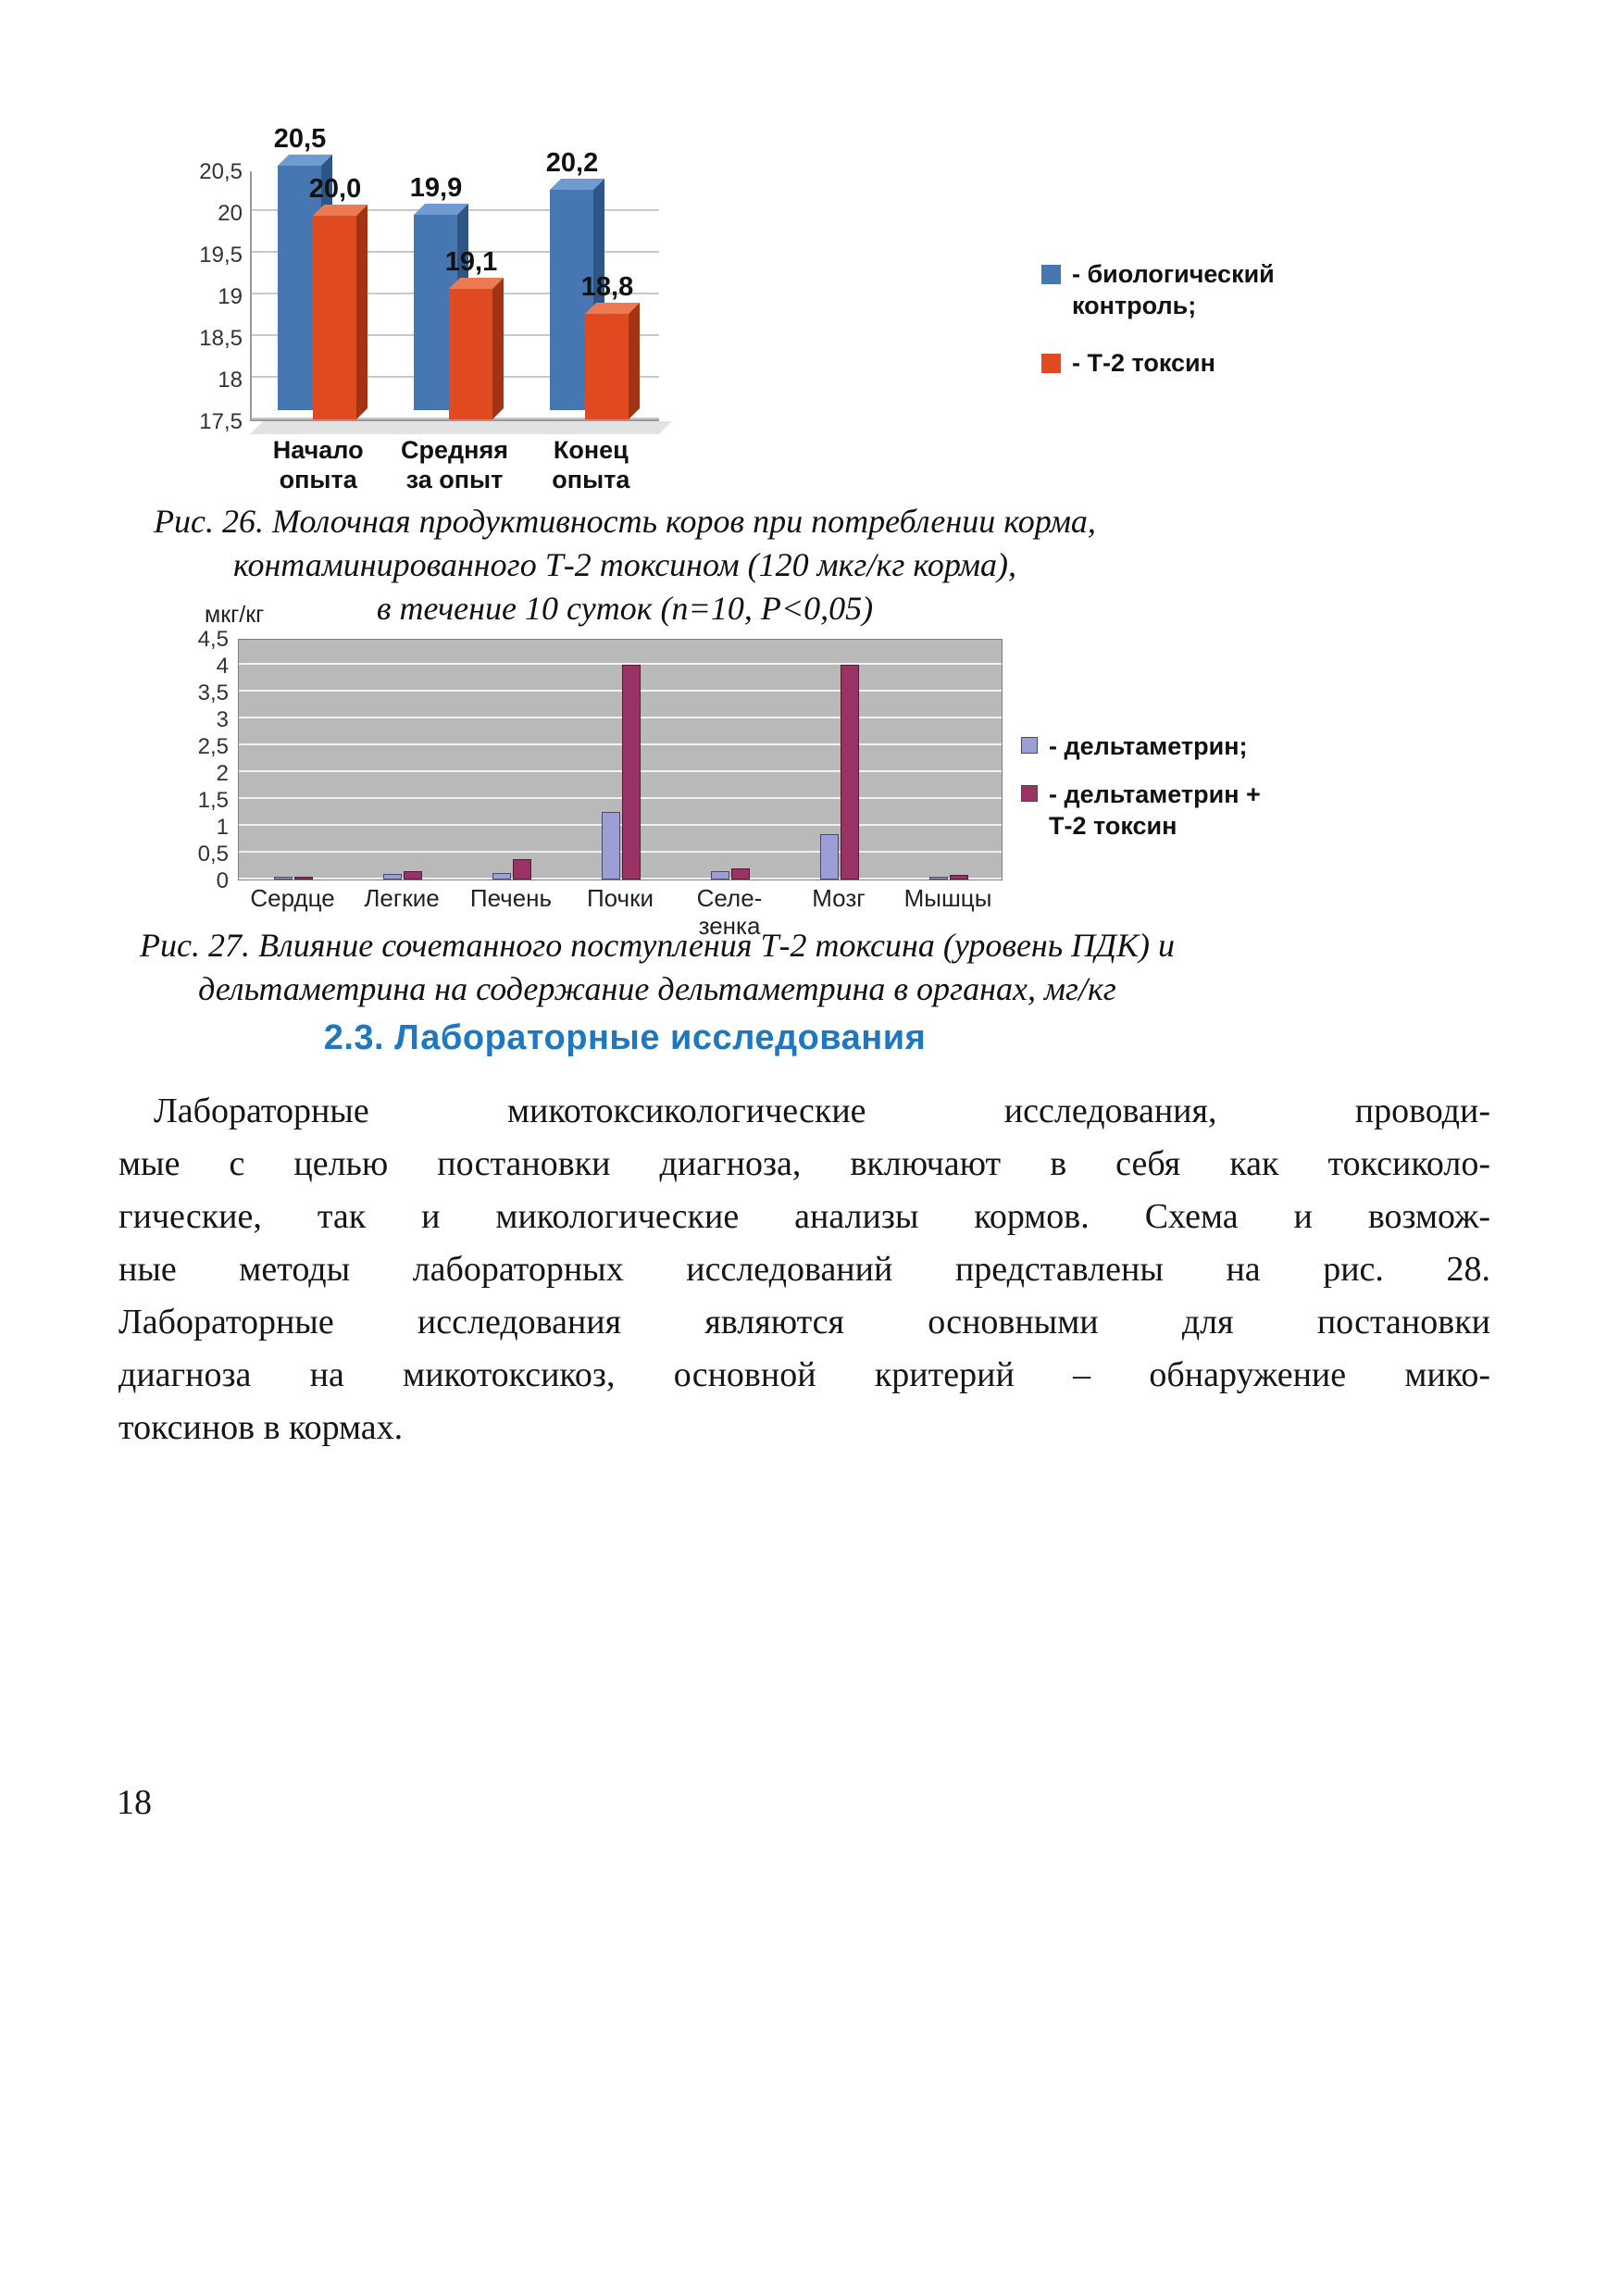  What do you see at coordinates (223, 880) in the screenshot?
I see `y-tick-label: 0` at bounding box center [223, 880].